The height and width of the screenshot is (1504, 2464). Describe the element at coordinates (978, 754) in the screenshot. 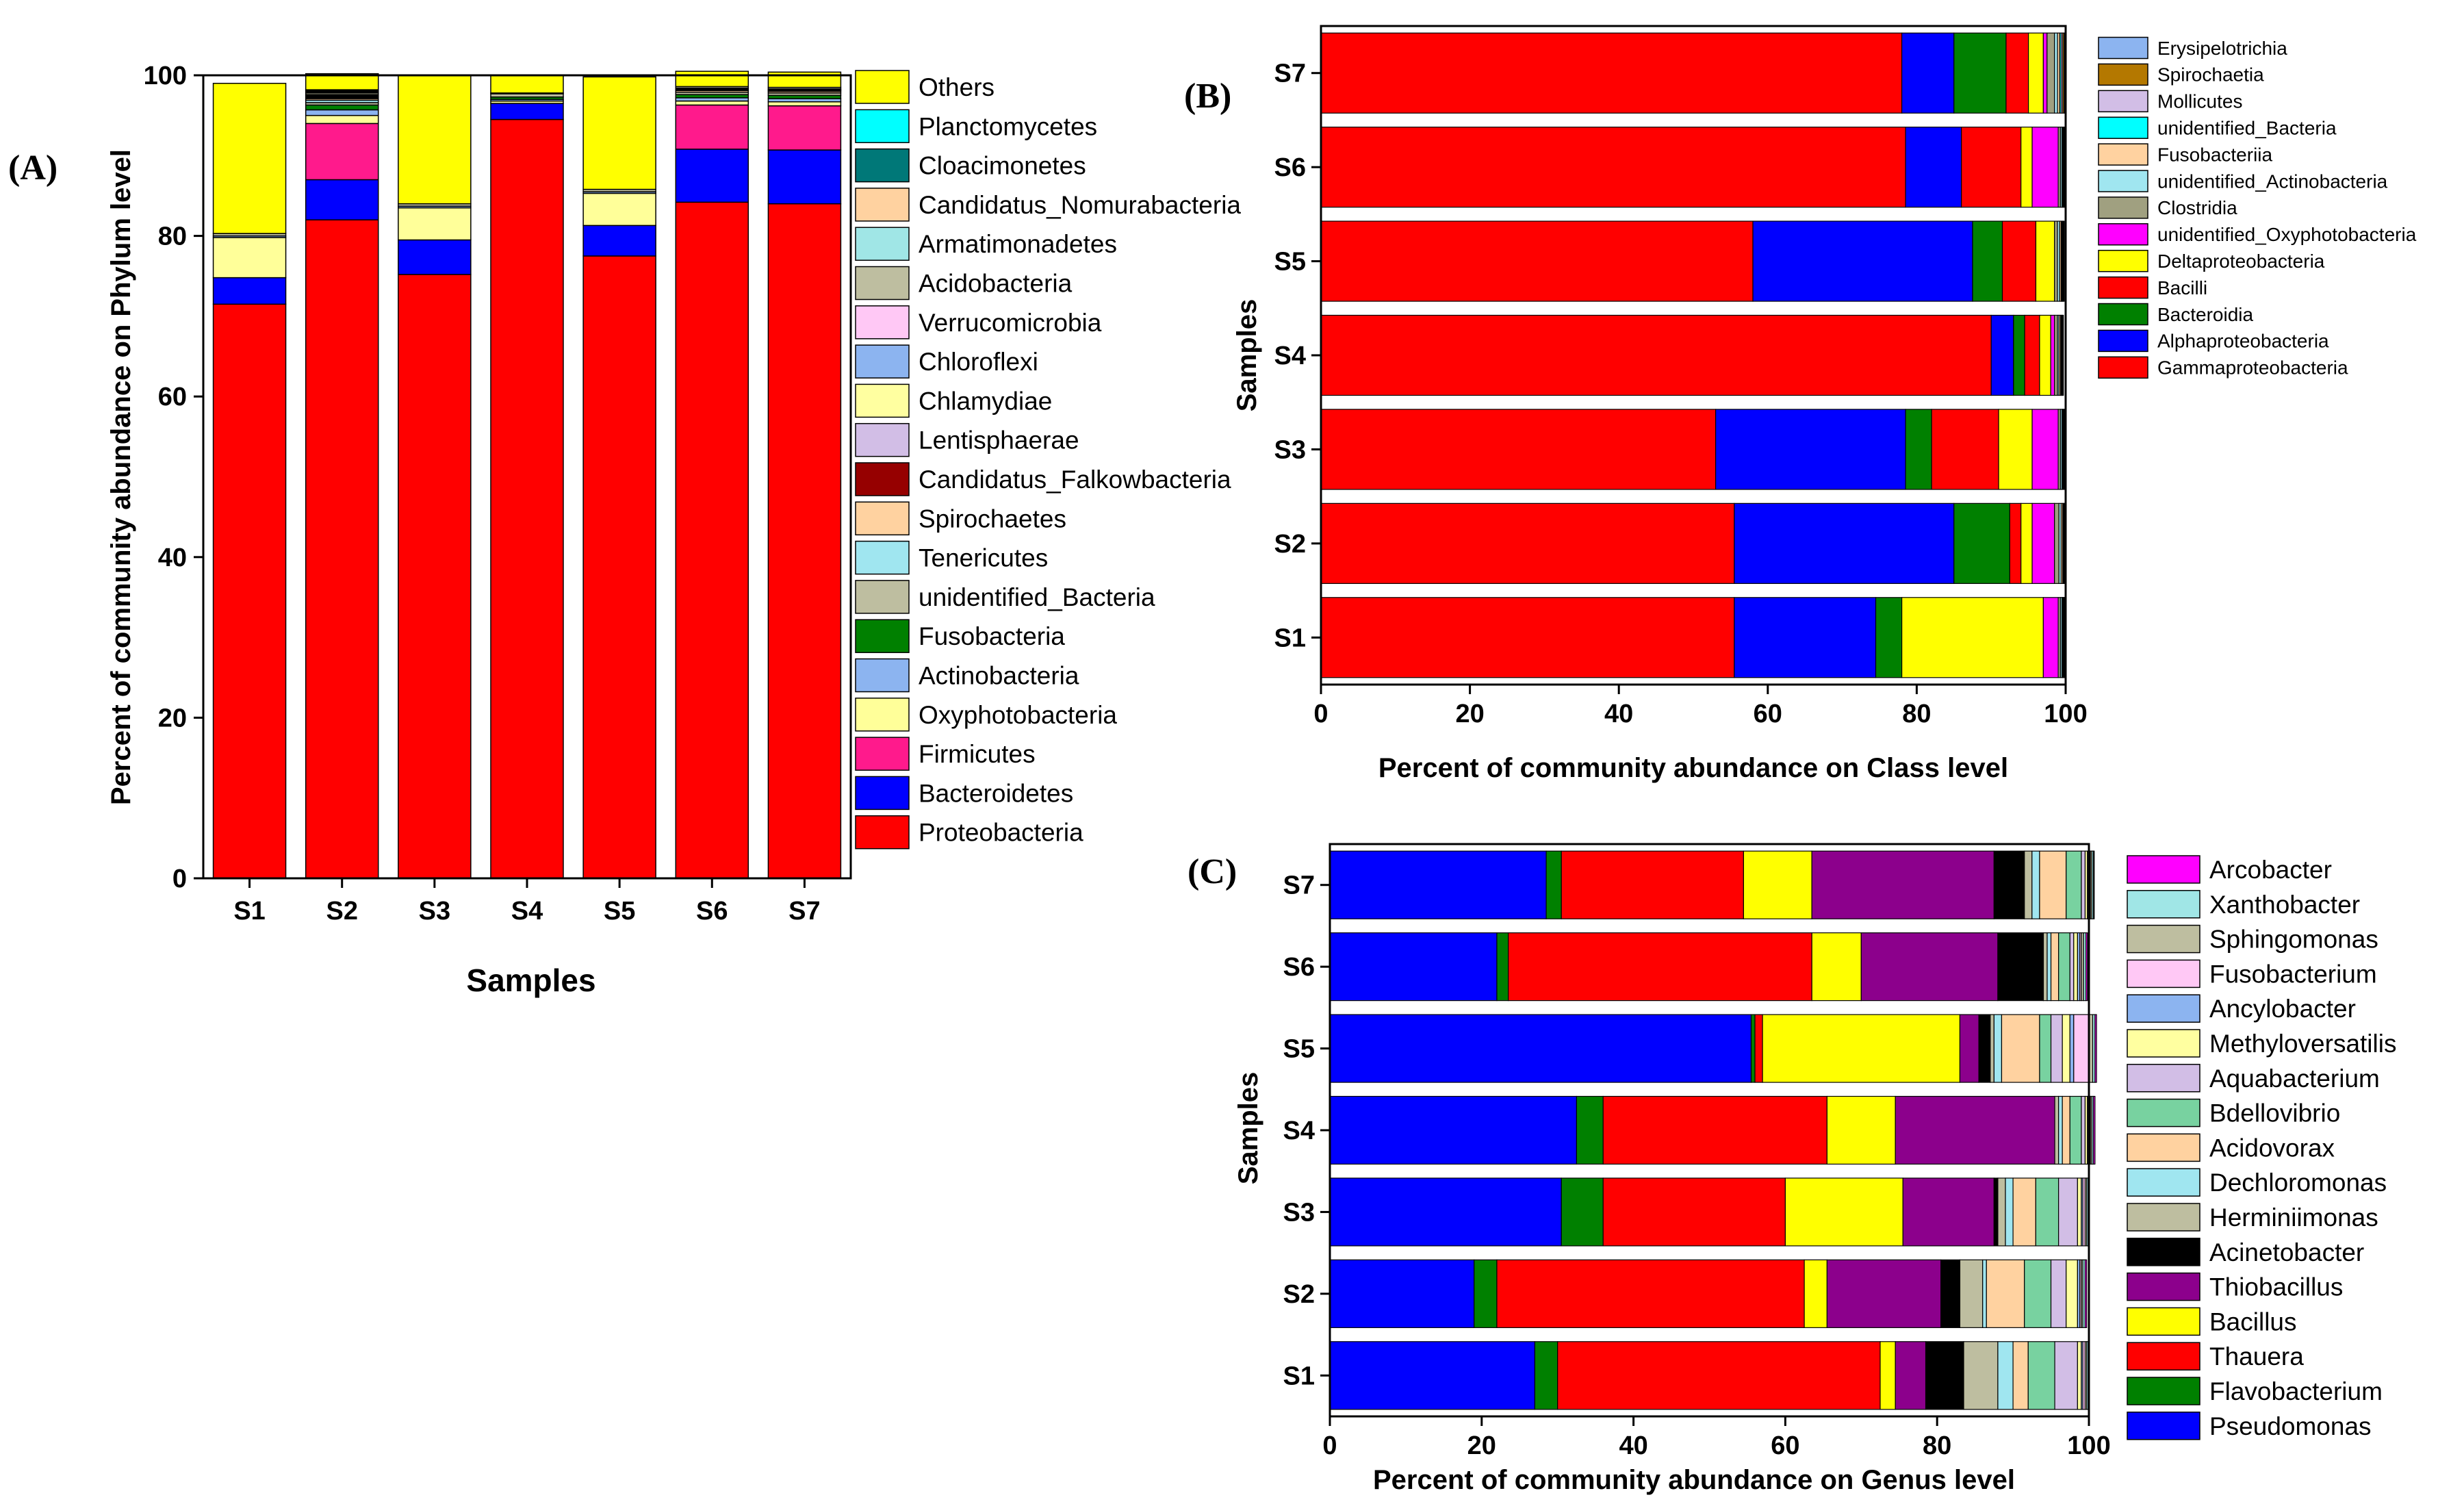

I see `legend-label-firmicutes: Firmicutes` at that location.